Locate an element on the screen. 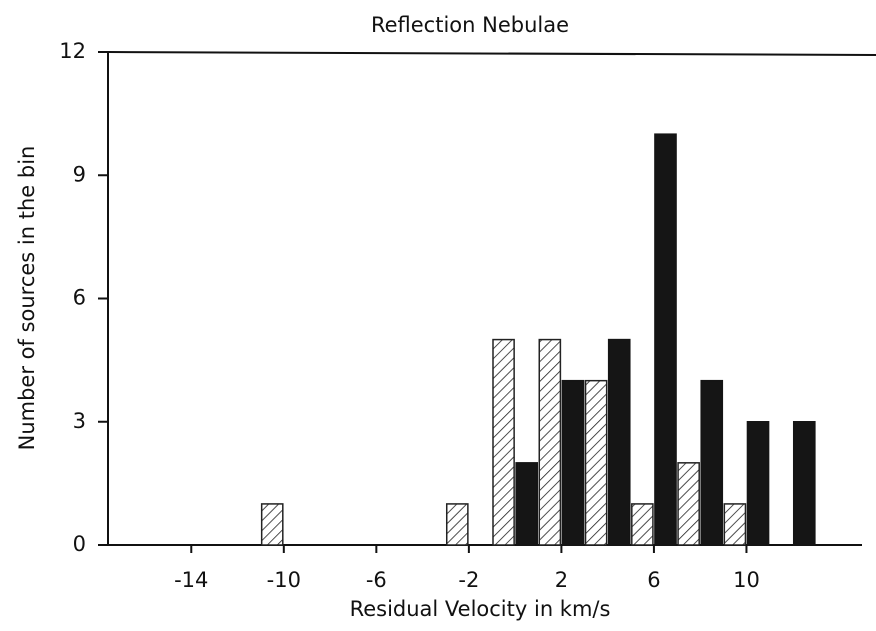 The height and width of the screenshot is (631, 876). top-frame is located at coordinates (491, 53).